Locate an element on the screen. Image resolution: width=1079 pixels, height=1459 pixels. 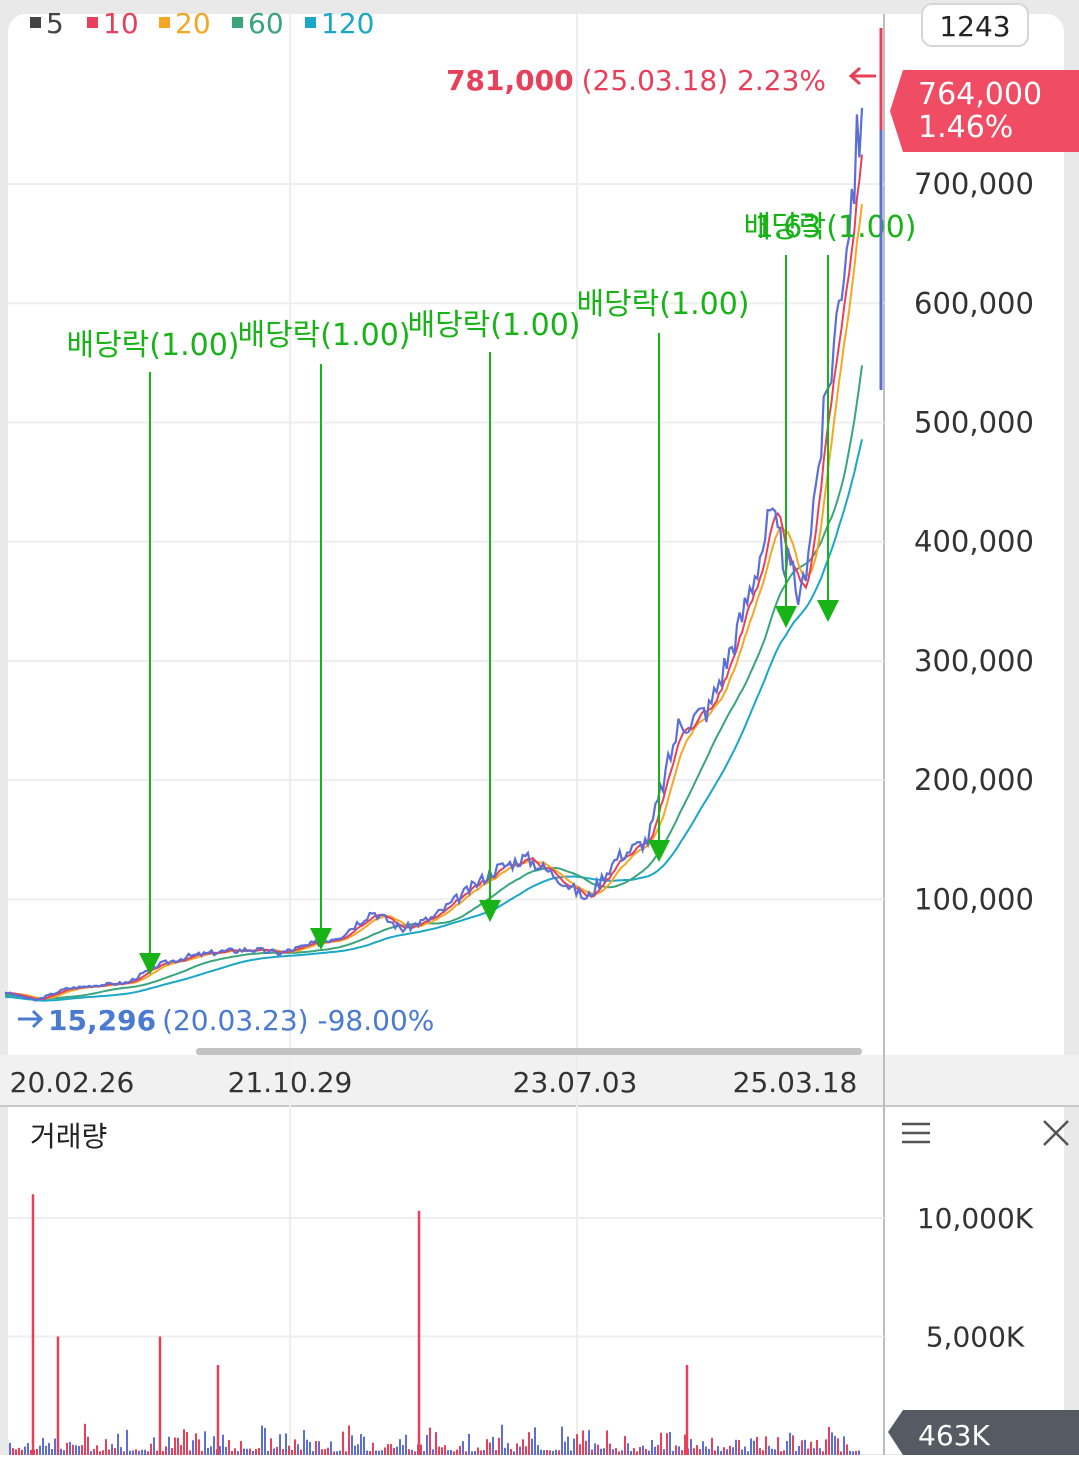
current-price-tag is located at coordinates (984, 111).